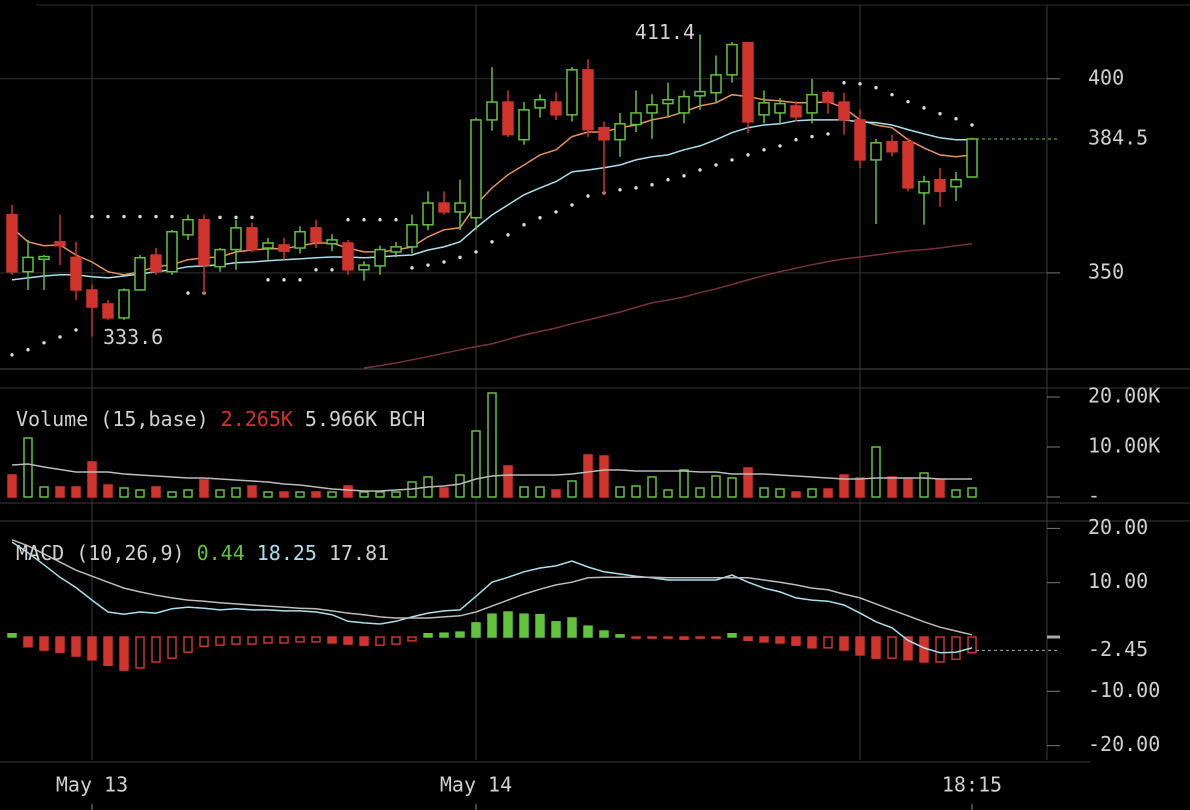  What do you see at coordinates (972, 785) in the screenshot?
I see `x-tick-label: 18:15` at bounding box center [972, 785].